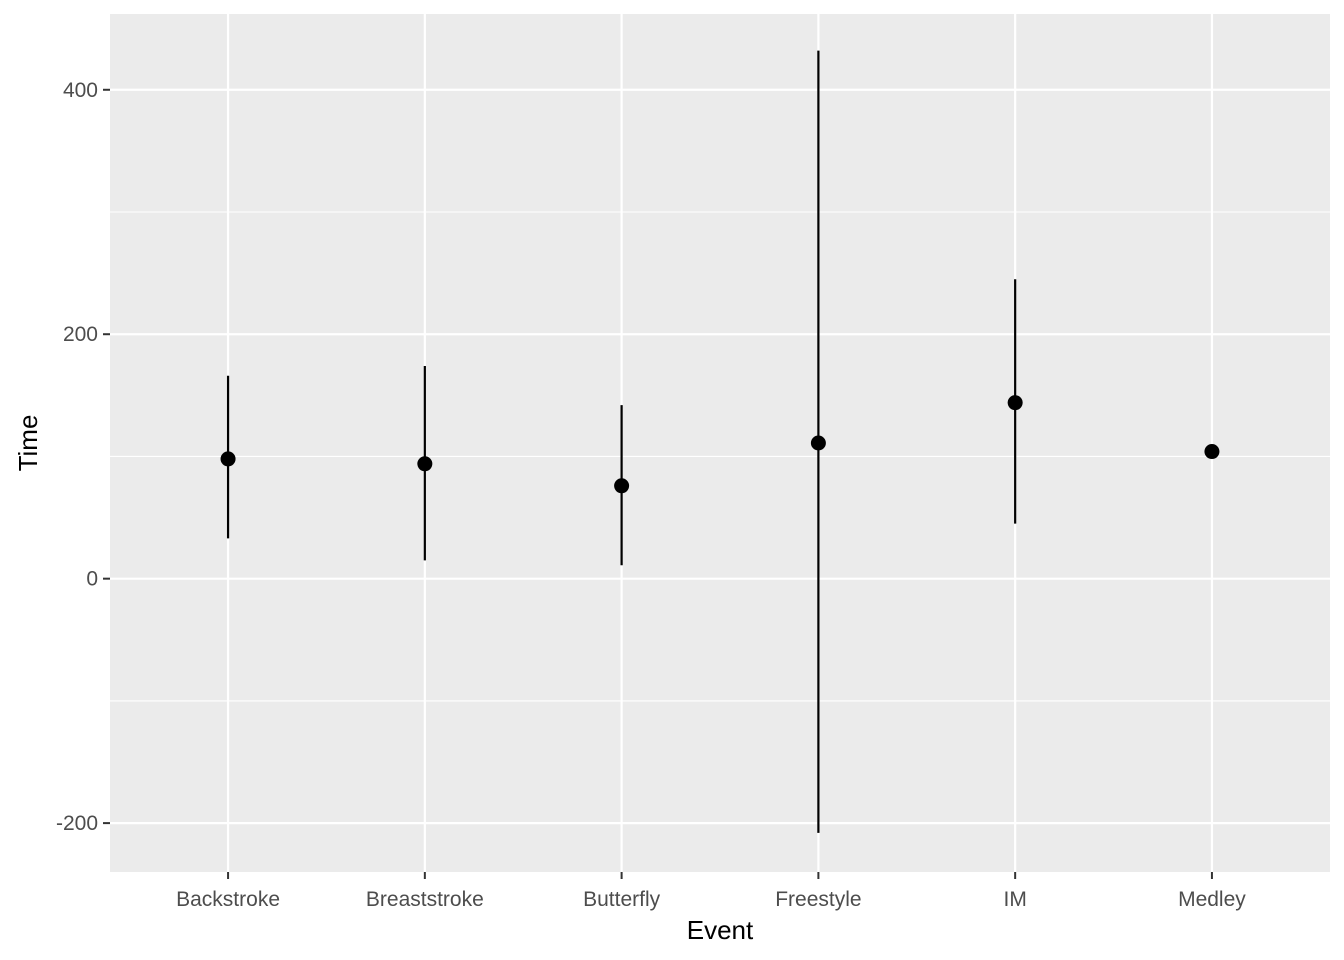  What do you see at coordinates (720, 930) in the screenshot?
I see `x-axis-title: Event` at bounding box center [720, 930].